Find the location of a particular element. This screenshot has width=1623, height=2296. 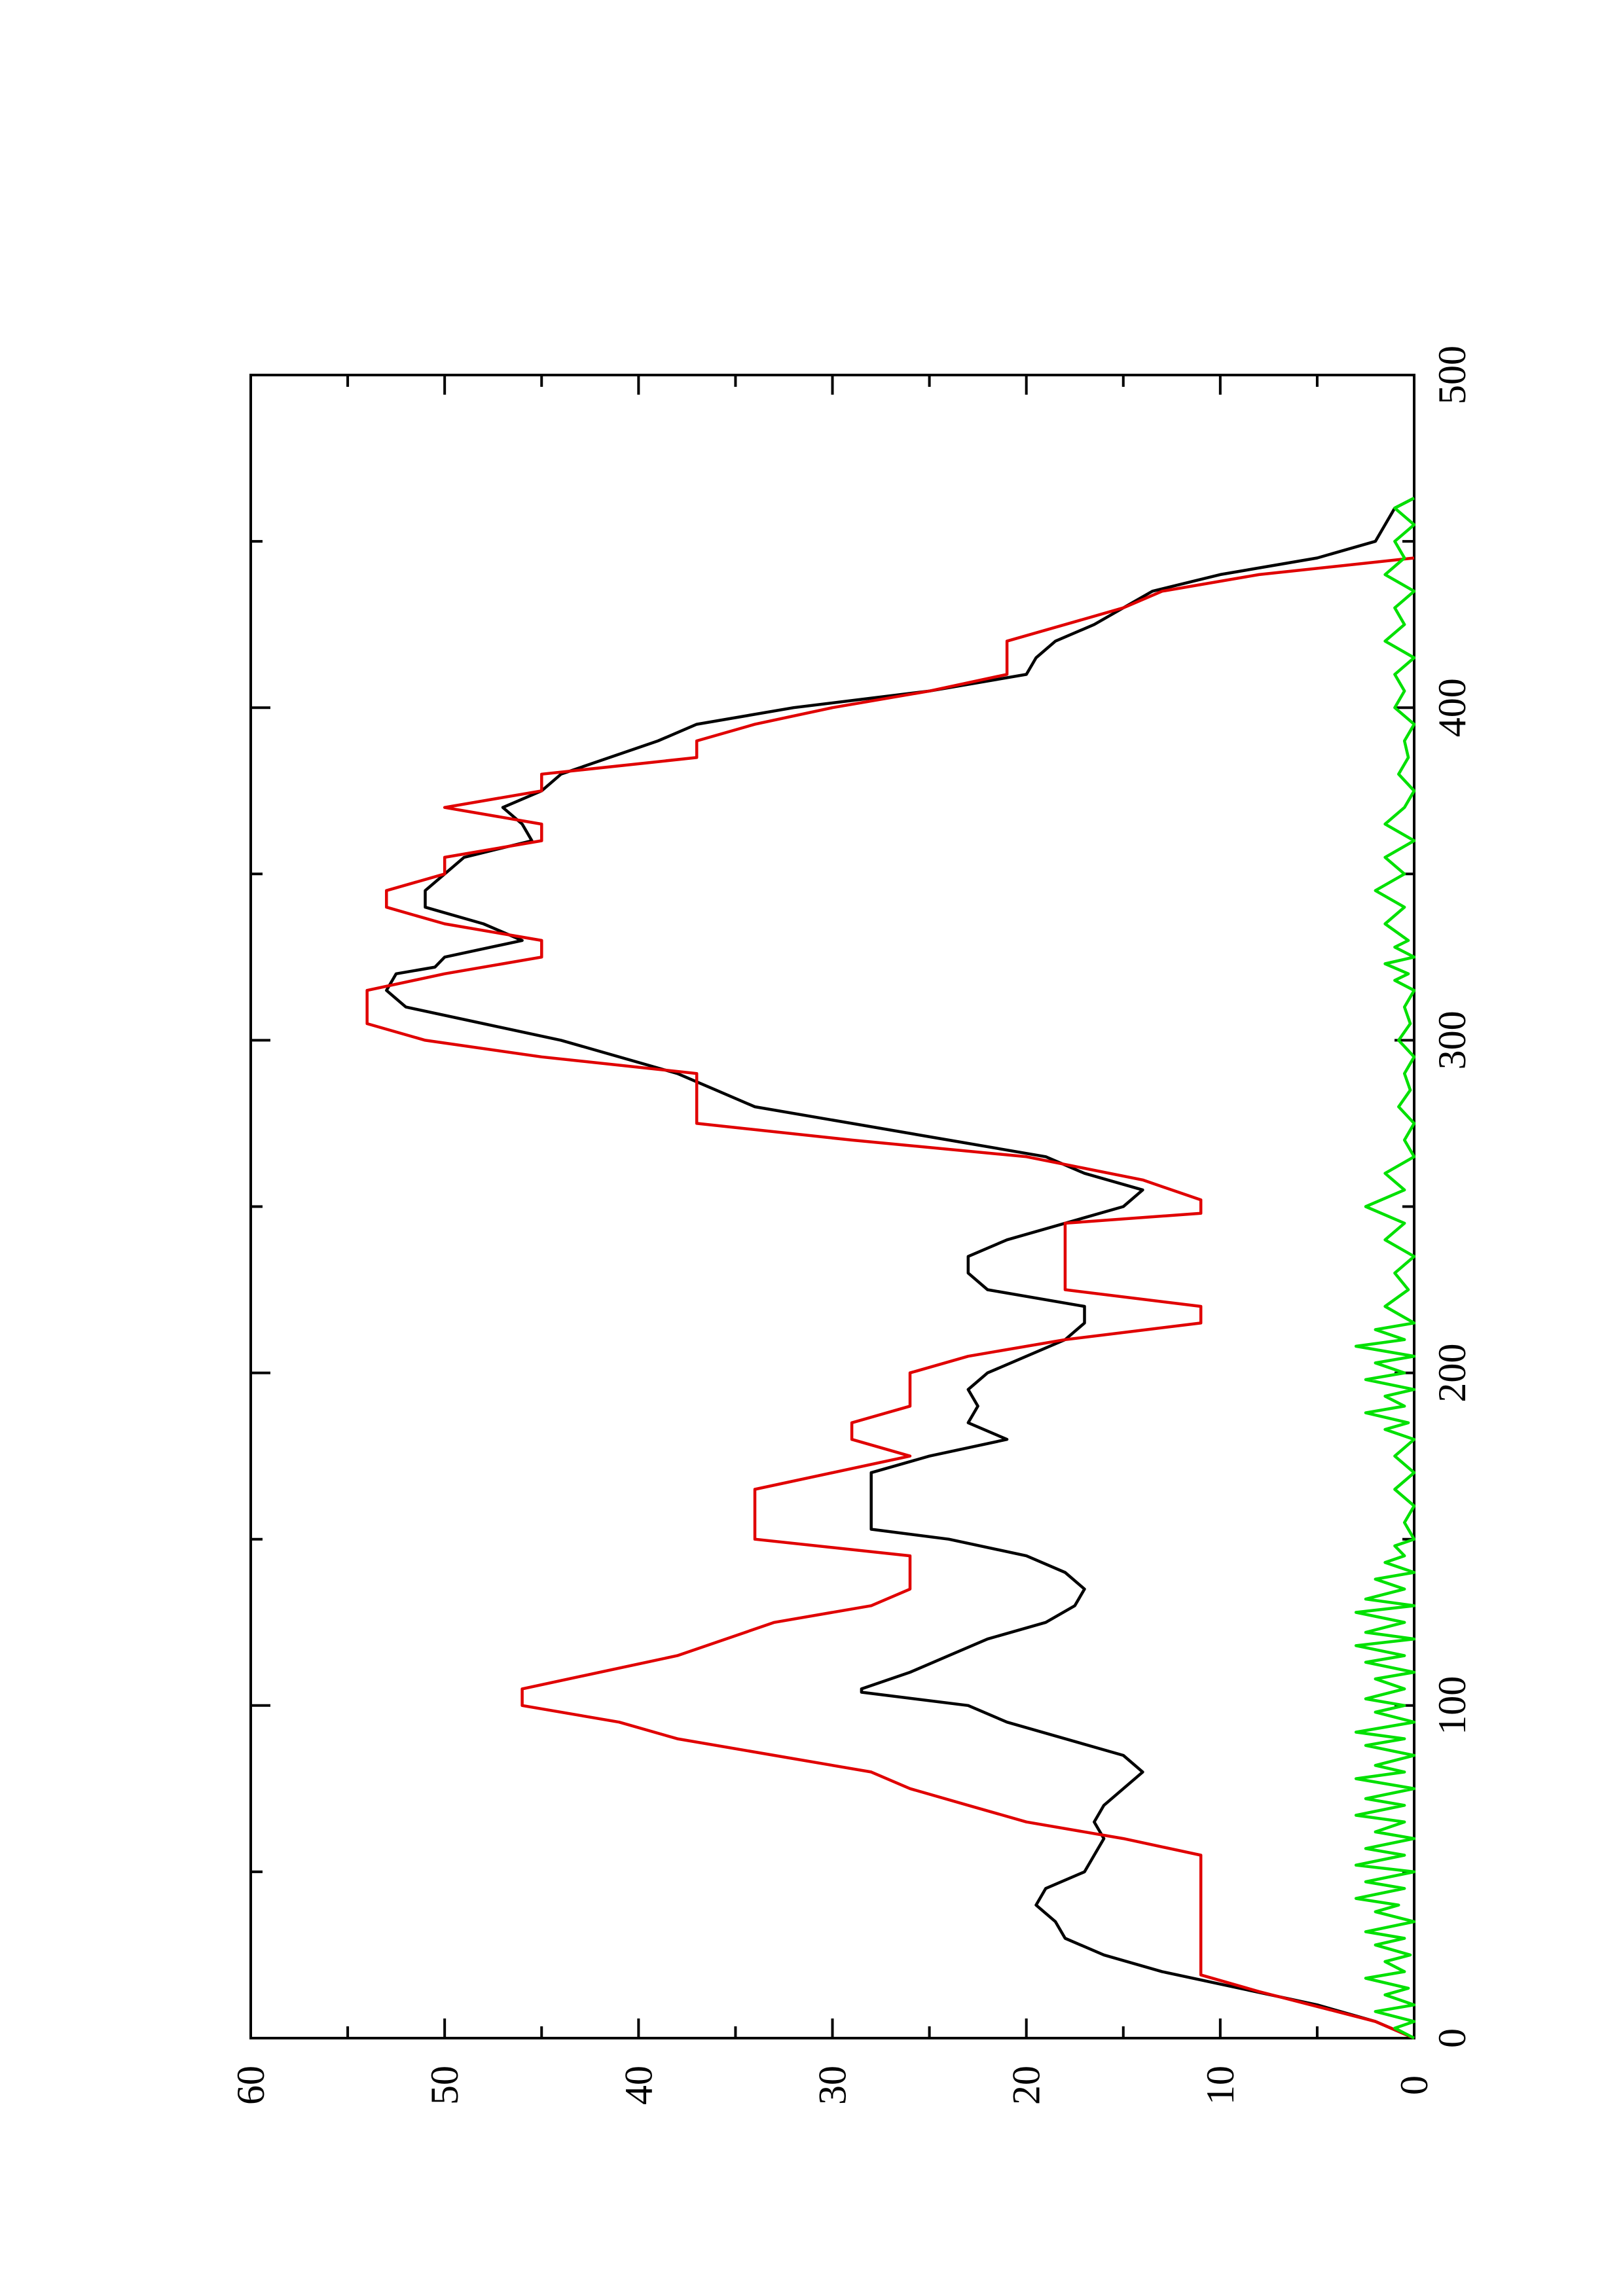

y-tick-label: 20 is located at coordinates (1026, 2085).